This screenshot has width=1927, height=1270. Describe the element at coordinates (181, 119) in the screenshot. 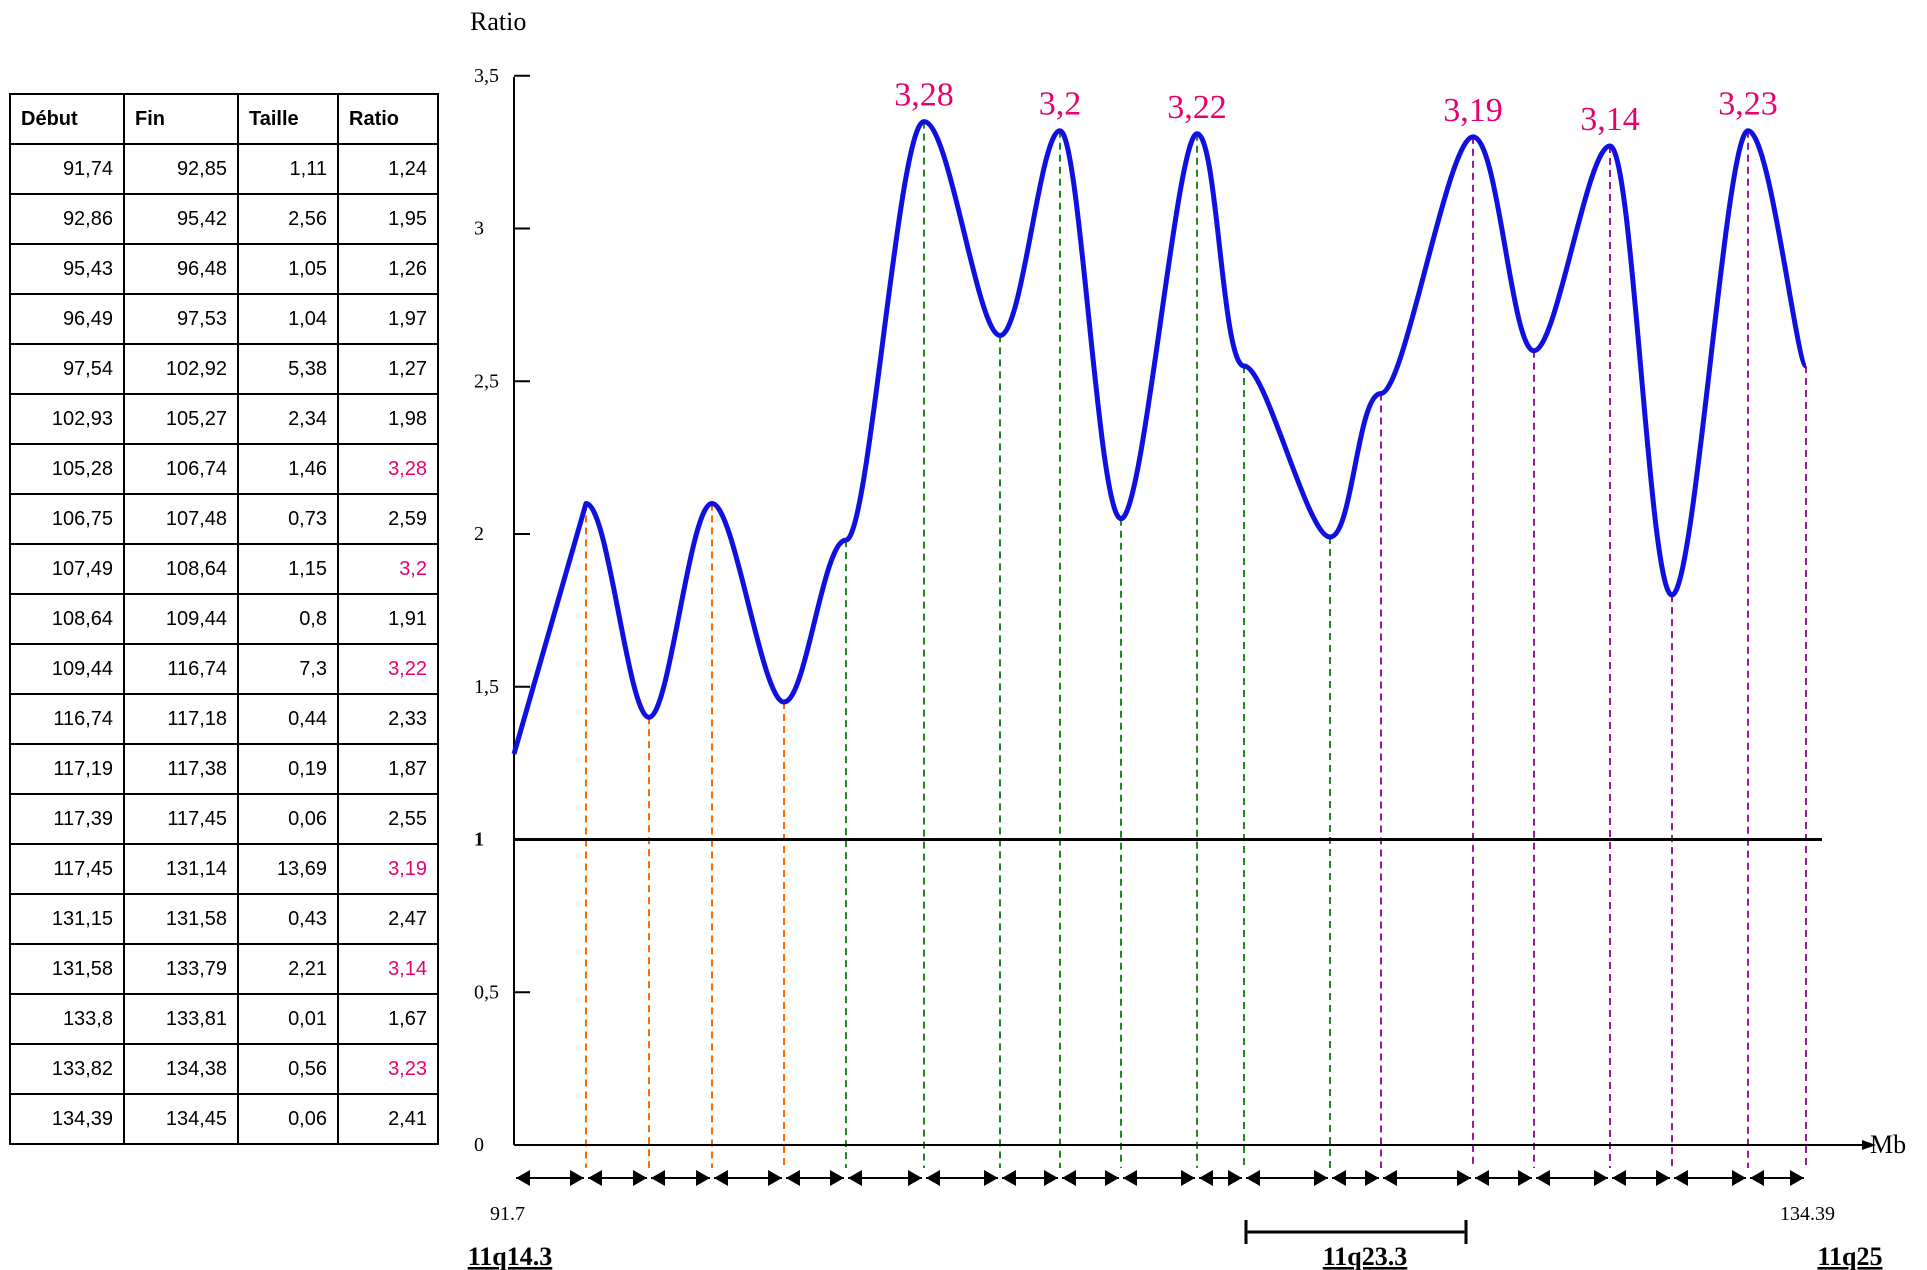

I see `table-header-cell: Fin` at that location.